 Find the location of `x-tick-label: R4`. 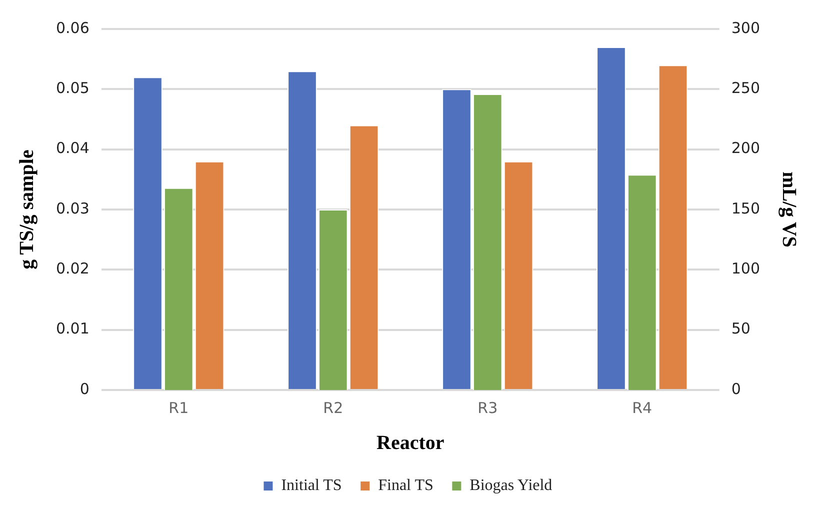

x-tick-label: R4 is located at coordinates (642, 407).